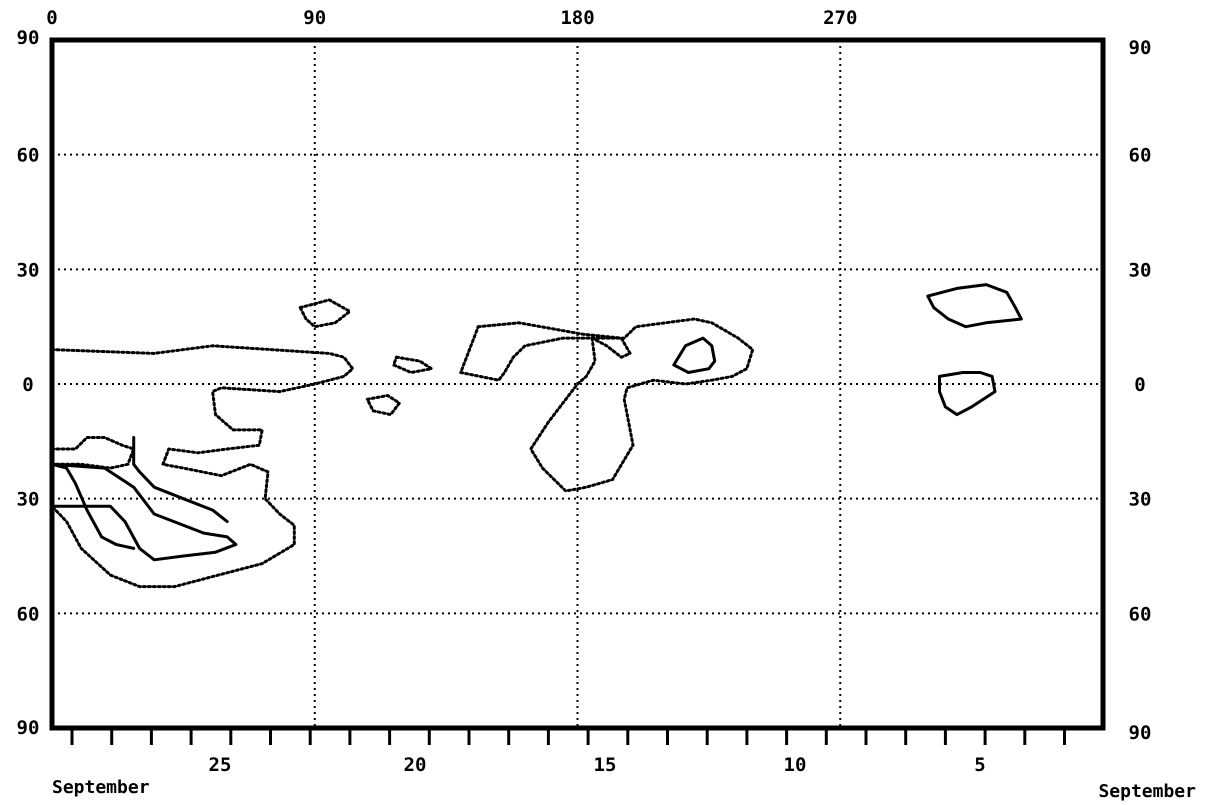 The height and width of the screenshot is (805, 1208). Describe the element at coordinates (27, 385) in the screenshot. I see `left-tick-label: 0` at that location.